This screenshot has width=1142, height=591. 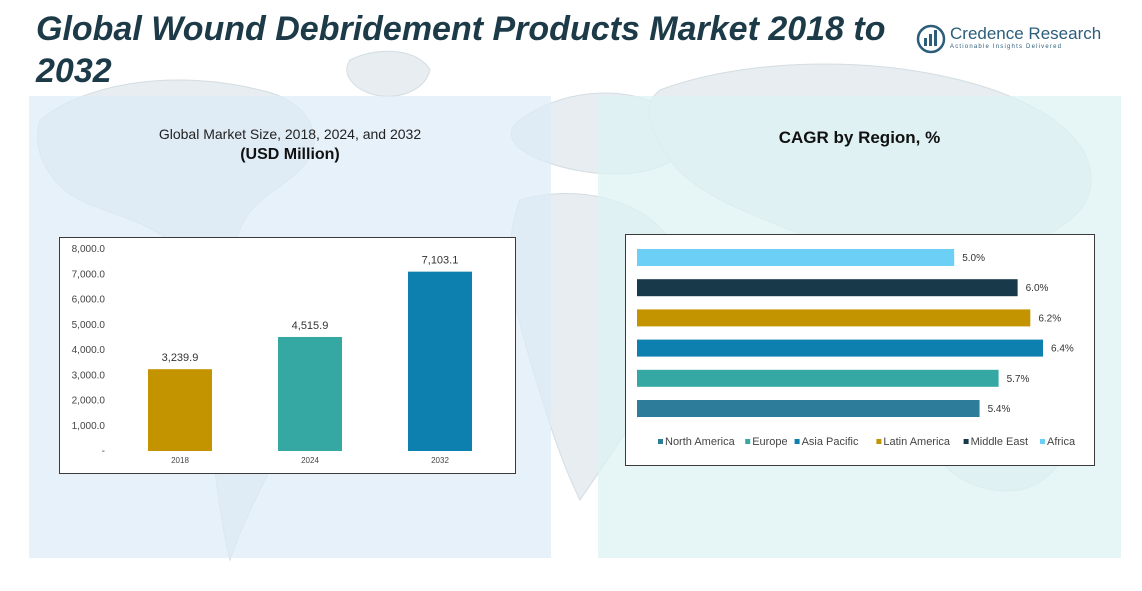 I want to click on hbar-africa, so click(x=796, y=257).